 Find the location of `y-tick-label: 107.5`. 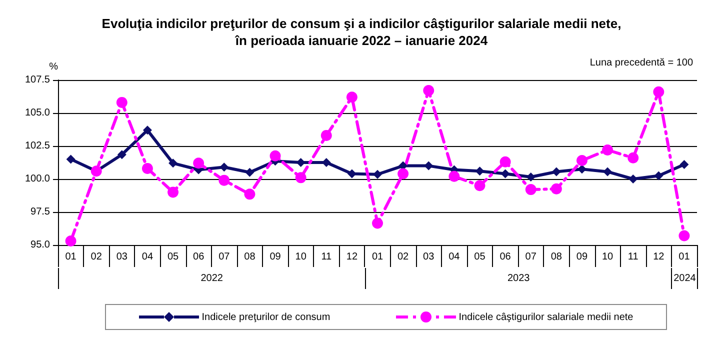

y-tick-label: 107.5 is located at coordinates (37, 80).